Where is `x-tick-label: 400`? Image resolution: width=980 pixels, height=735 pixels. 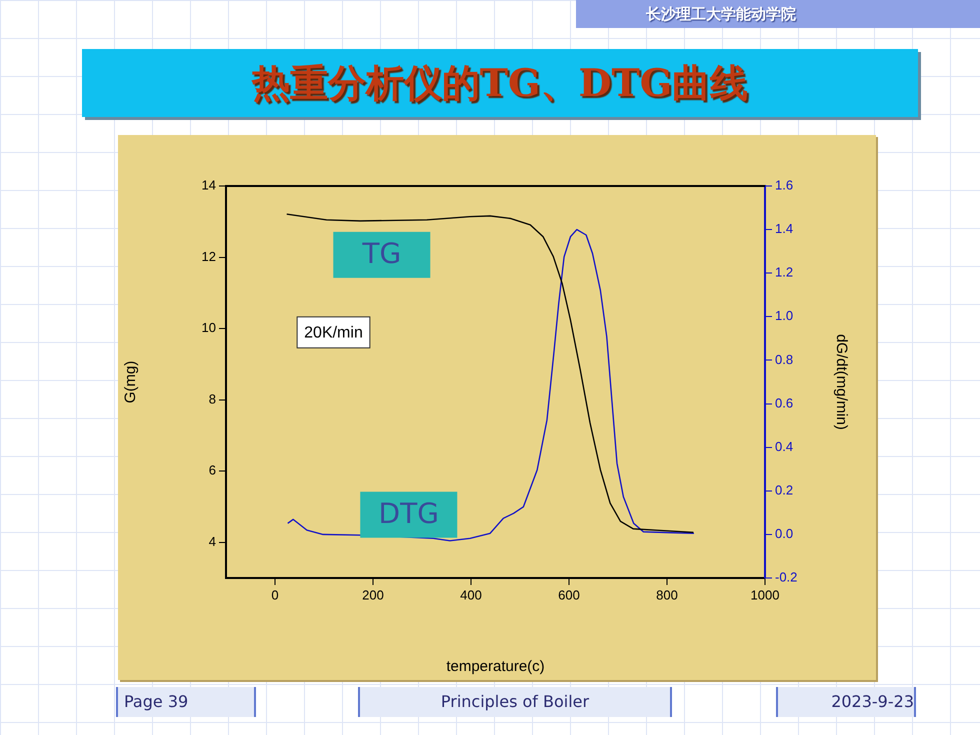
x-tick-label: 400 is located at coordinates (471, 594).